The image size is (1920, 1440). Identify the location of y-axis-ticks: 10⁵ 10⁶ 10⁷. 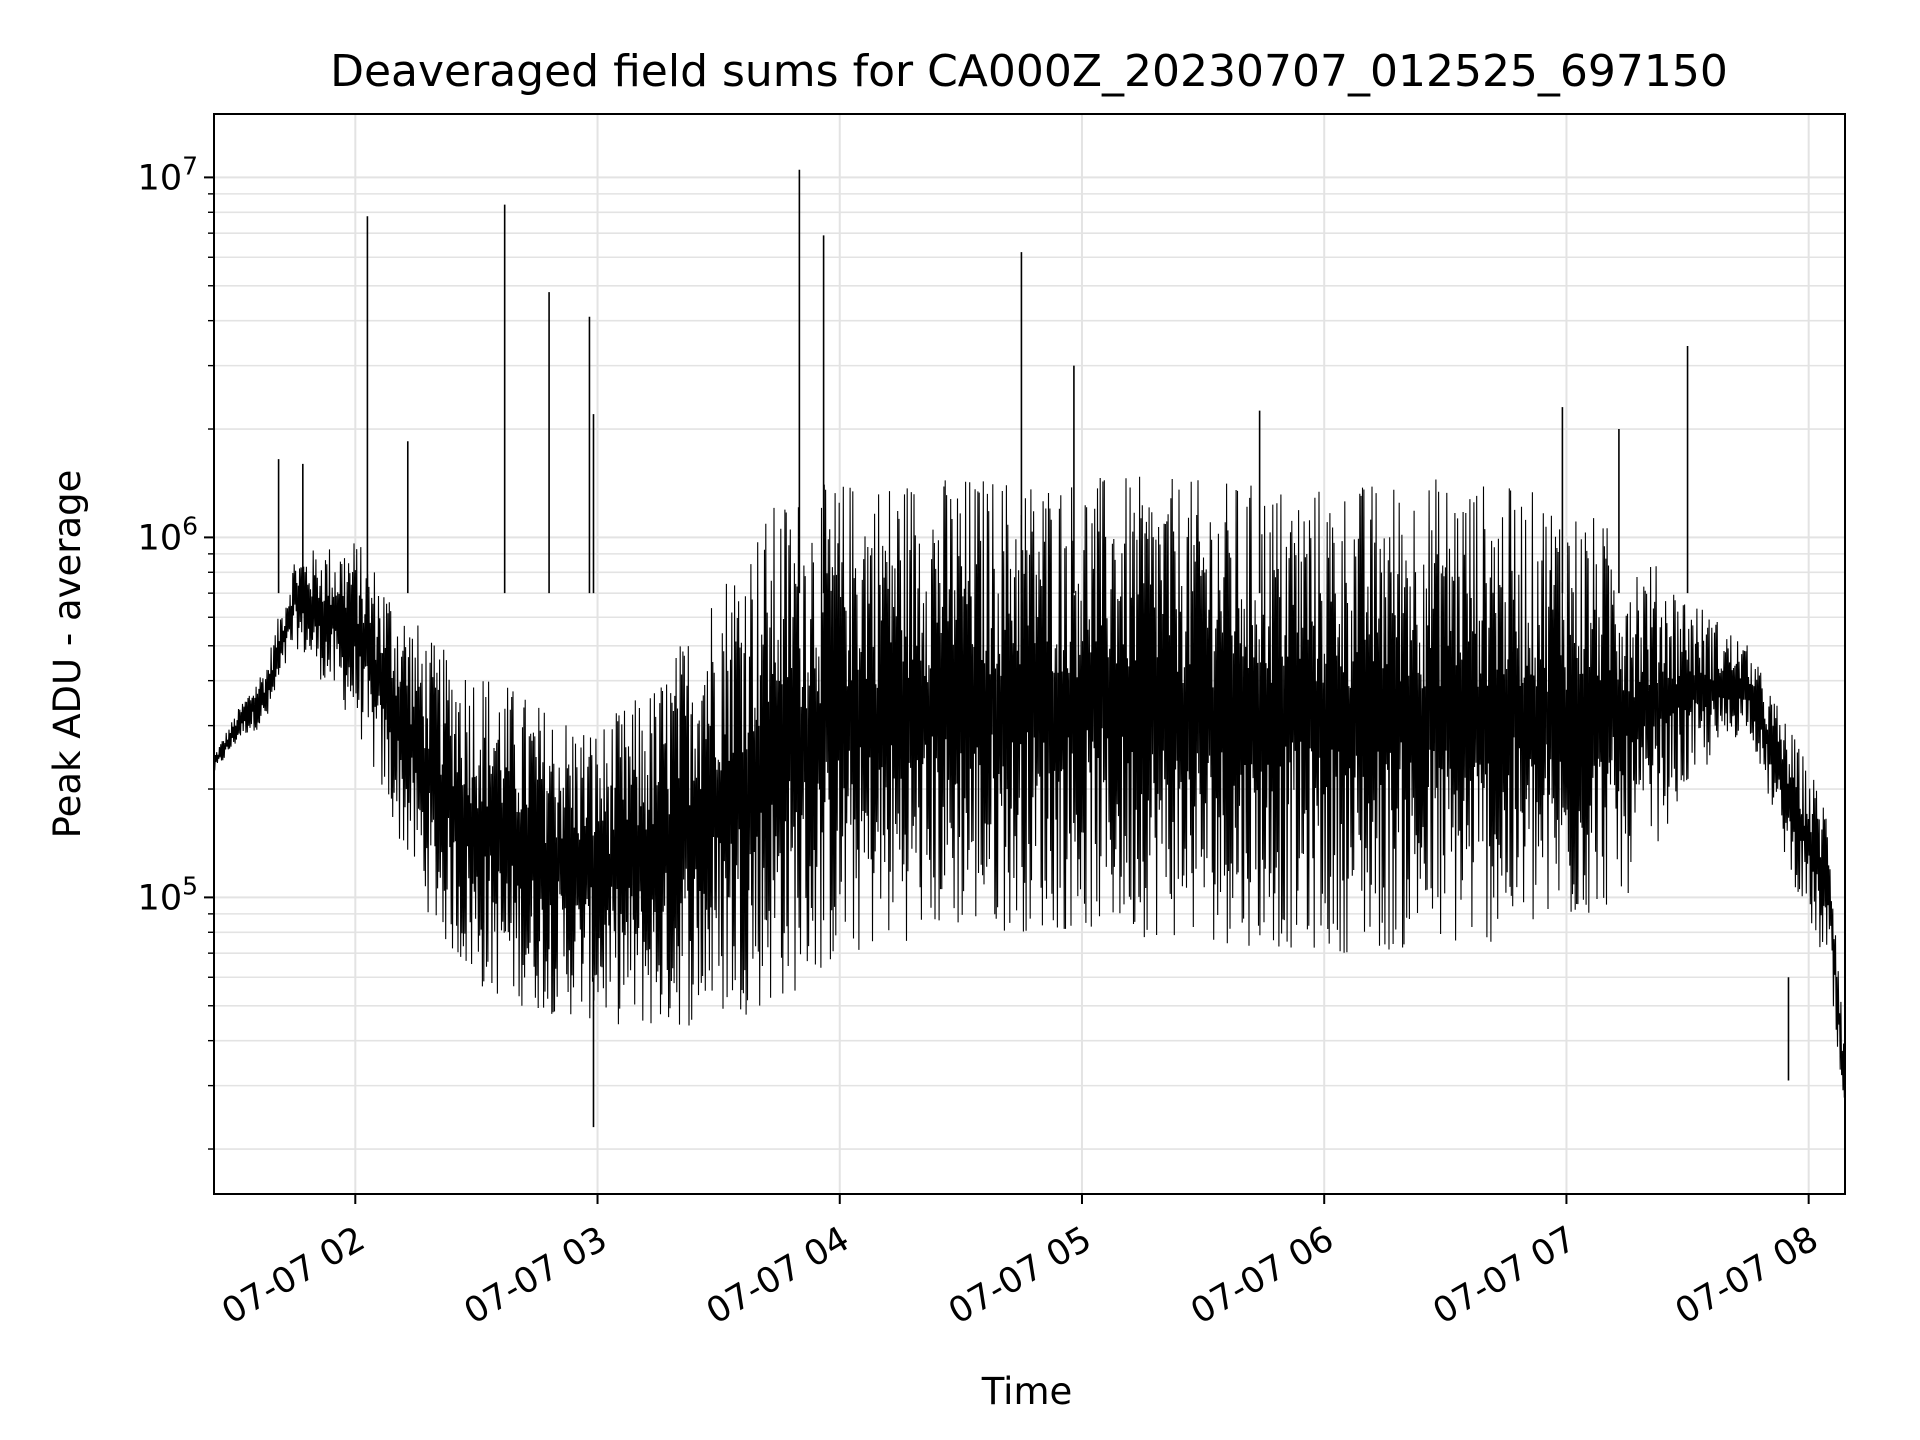
(176, 650).